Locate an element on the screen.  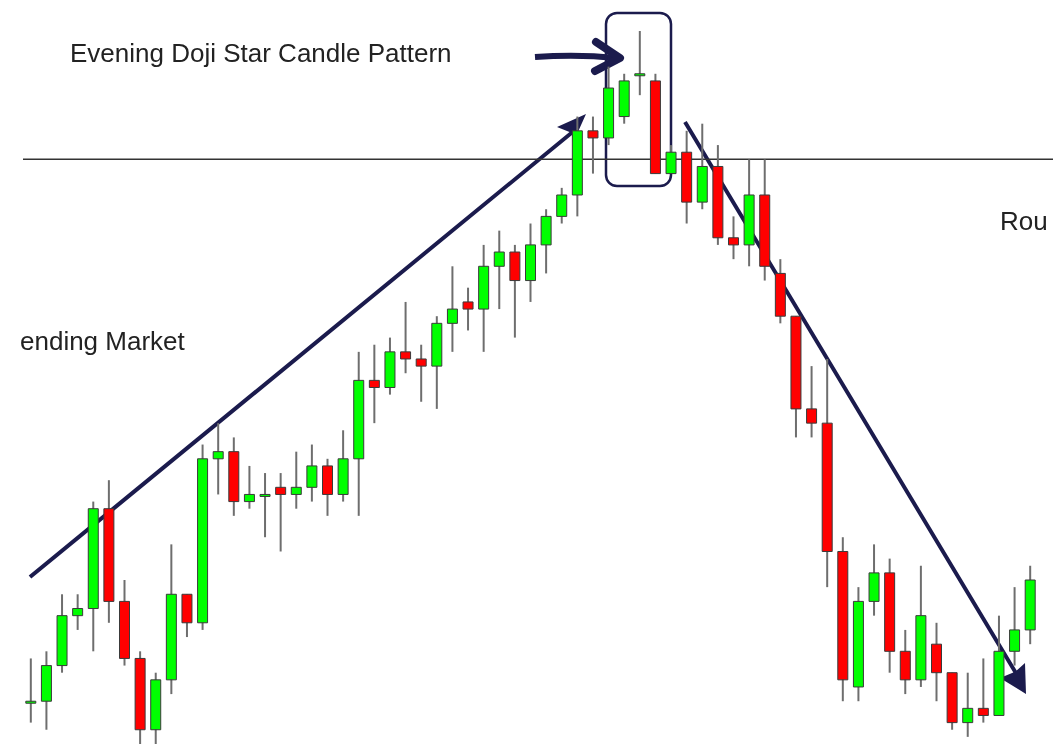
annotation: Evening Doji Star Candle Pattern is located at coordinates (261, 53).